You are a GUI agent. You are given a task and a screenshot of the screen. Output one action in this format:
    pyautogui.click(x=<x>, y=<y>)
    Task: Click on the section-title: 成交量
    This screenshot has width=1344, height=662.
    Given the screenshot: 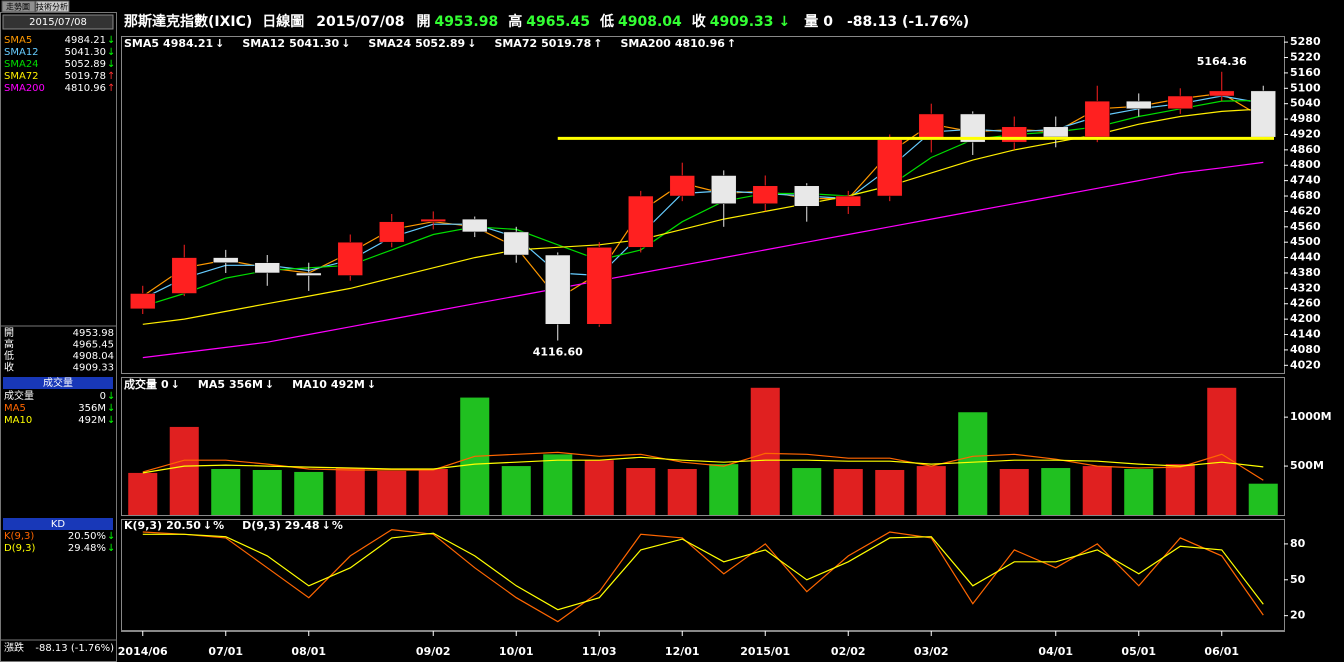 What is the action you would take?
    pyautogui.click(x=58, y=382)
    